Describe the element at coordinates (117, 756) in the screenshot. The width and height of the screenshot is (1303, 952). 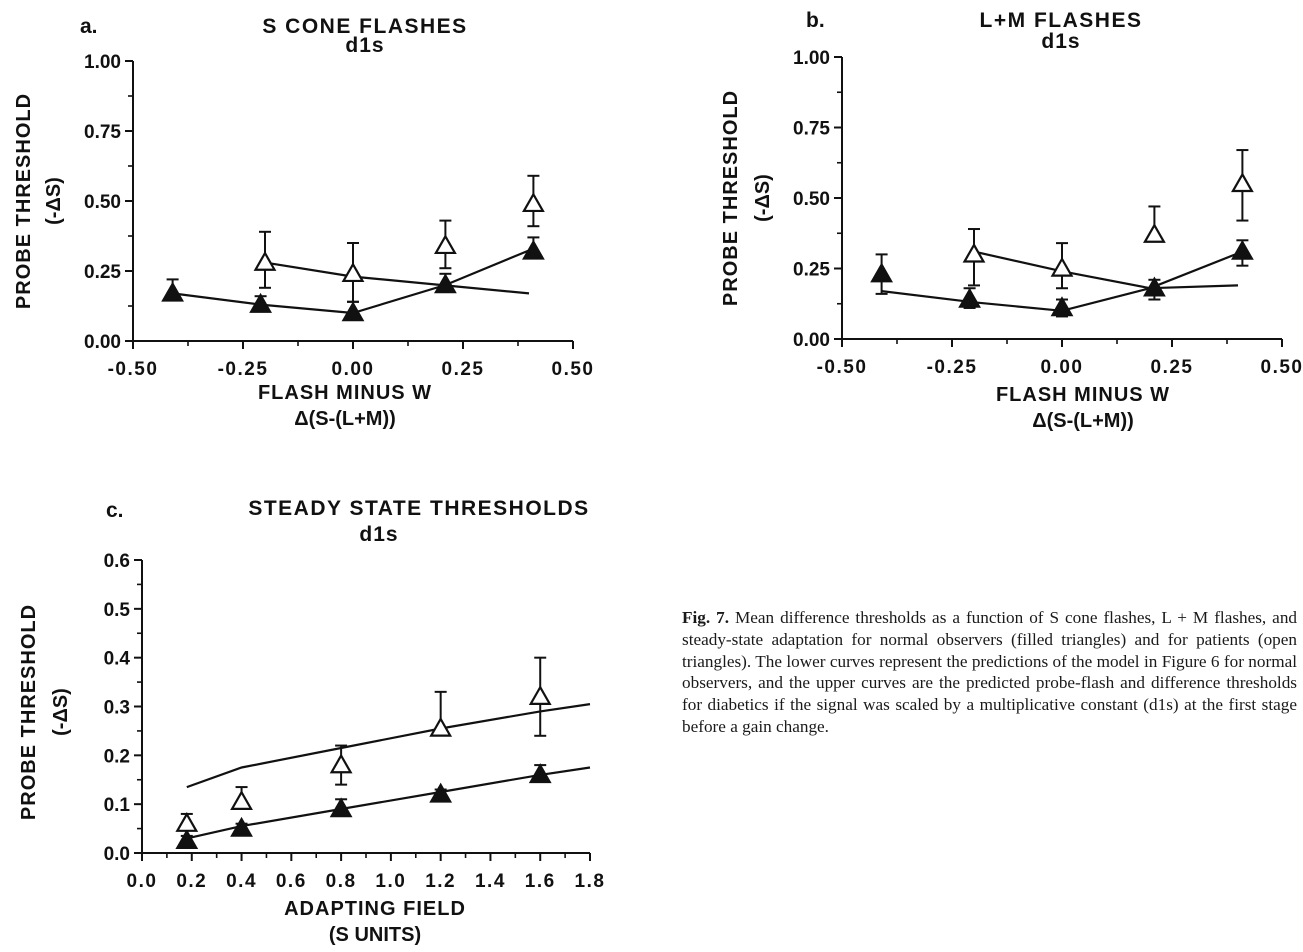
I see `y-tick-label: 0.2` at that location.